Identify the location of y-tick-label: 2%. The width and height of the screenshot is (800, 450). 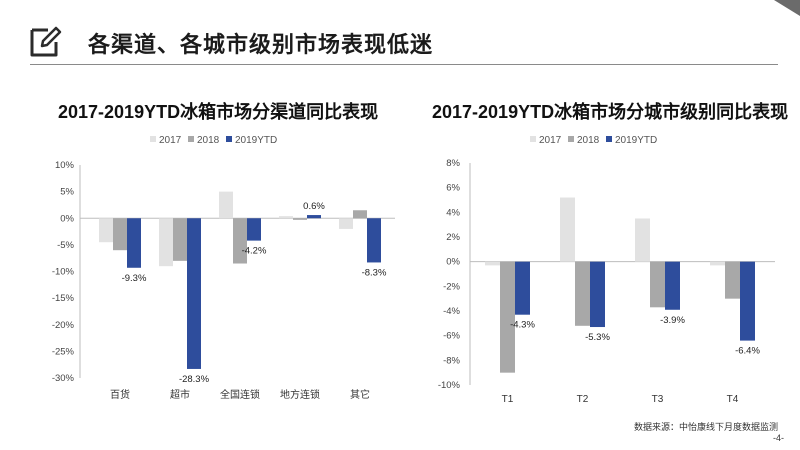
(453, 237).